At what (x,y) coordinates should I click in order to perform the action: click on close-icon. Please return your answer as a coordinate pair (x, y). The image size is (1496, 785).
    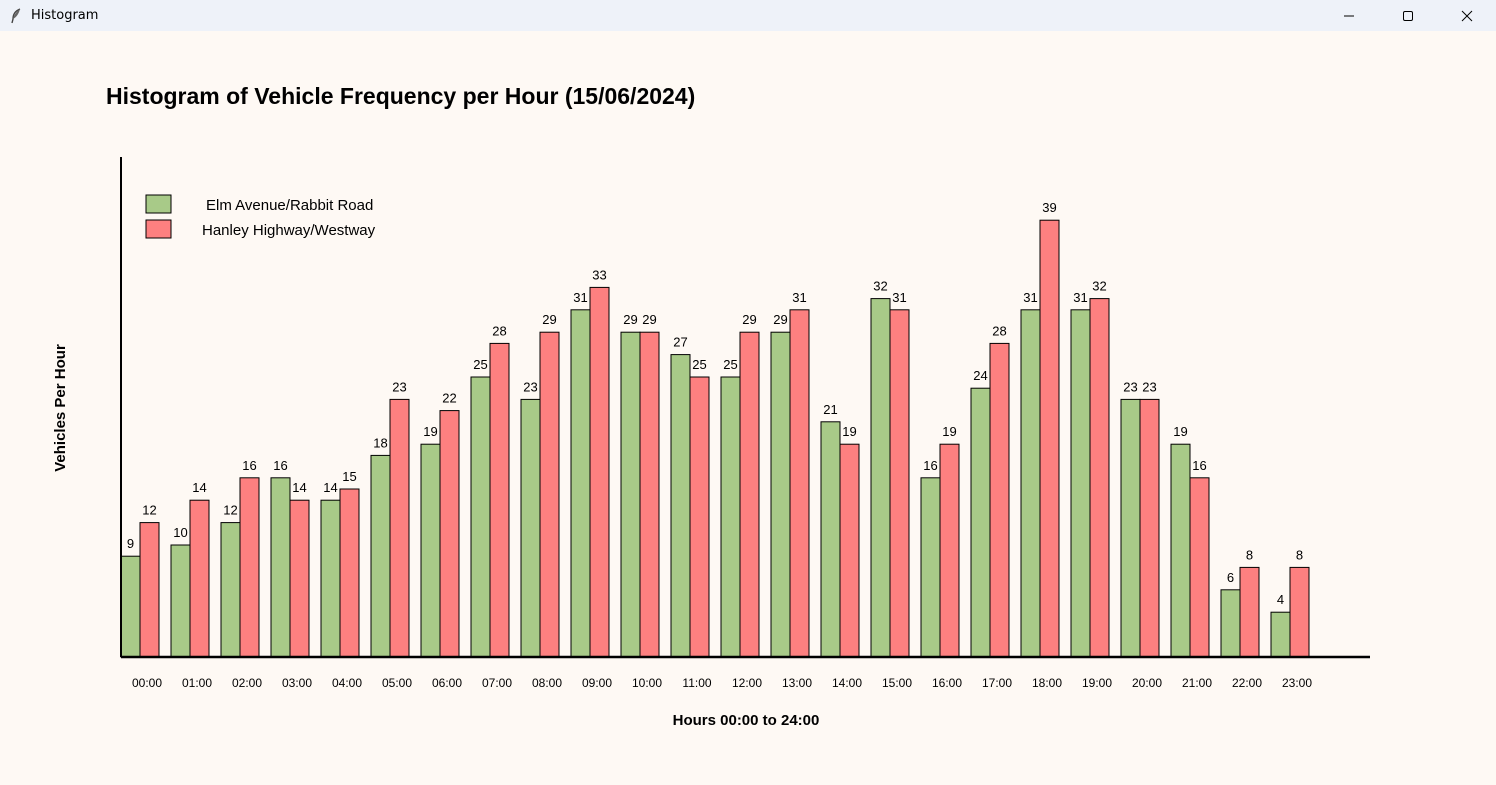
    Looking at the image, I should click on (1466, 15).